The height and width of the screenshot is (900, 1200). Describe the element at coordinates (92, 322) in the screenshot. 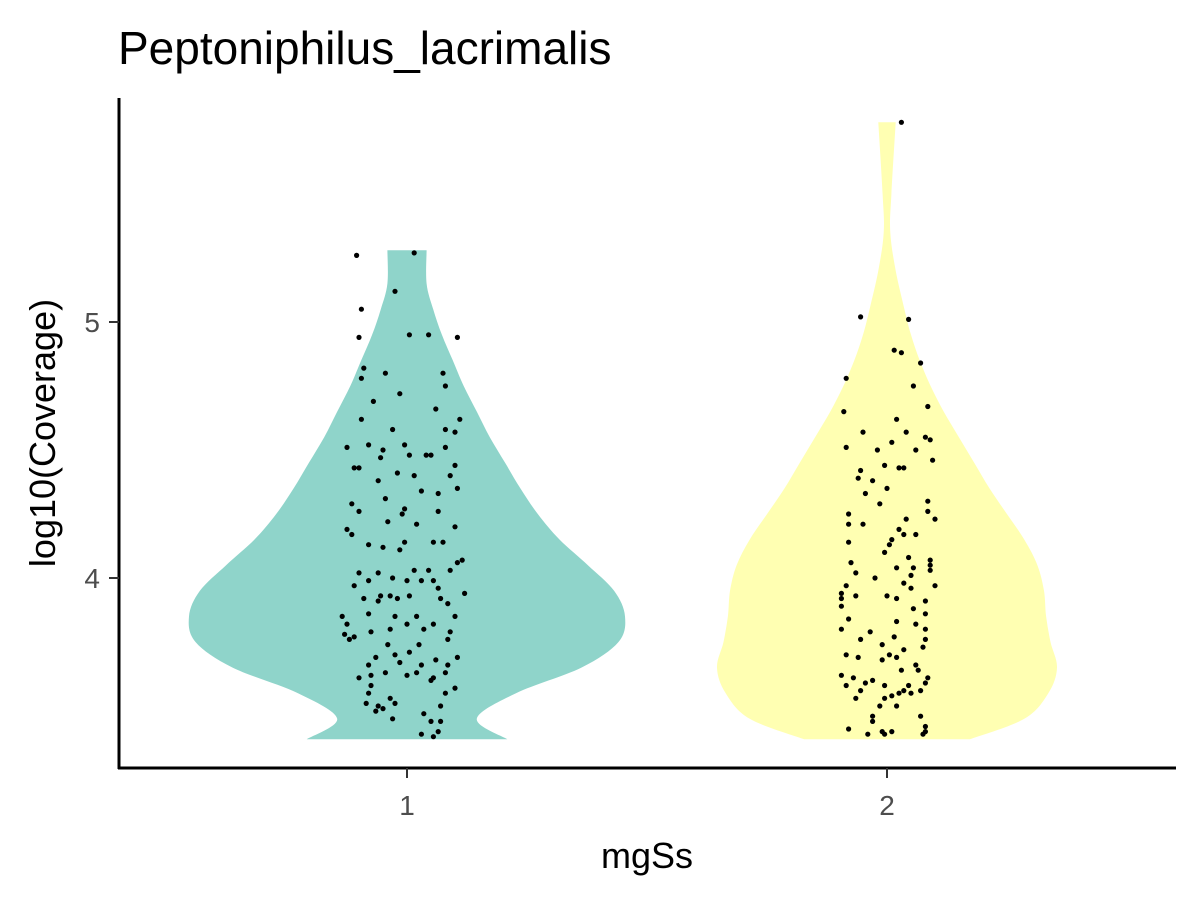

I see `y-tick-label: 5` at that location.